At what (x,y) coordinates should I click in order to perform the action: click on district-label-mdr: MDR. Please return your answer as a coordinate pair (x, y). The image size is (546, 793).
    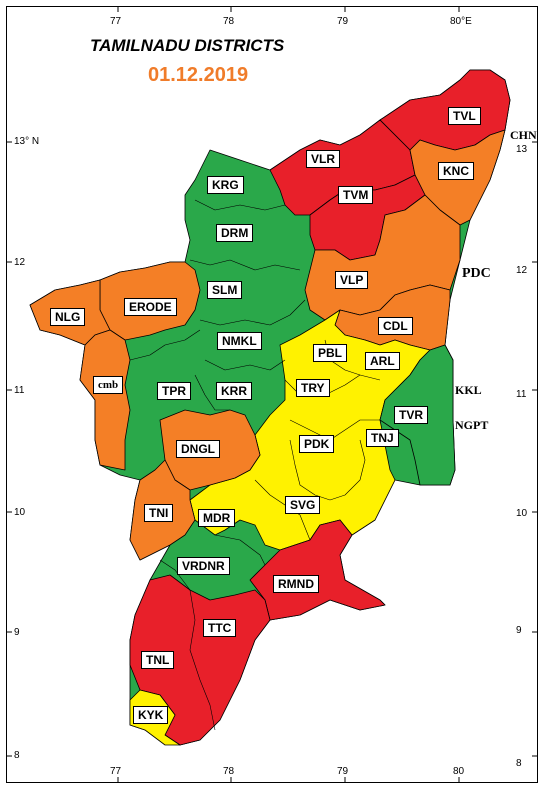
    Looking at the image, I should click on (217, 518).